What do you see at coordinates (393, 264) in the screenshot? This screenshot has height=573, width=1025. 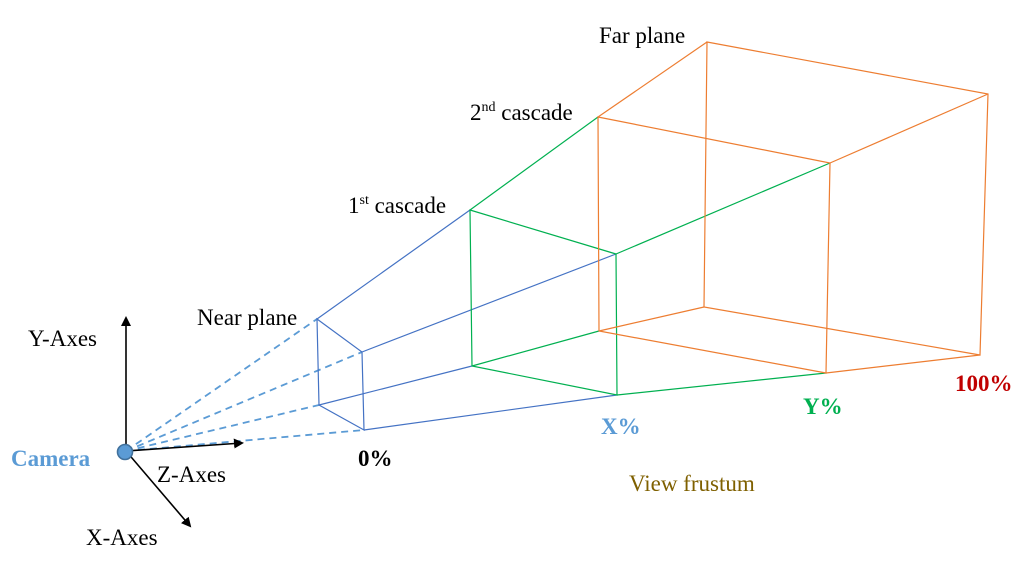 I see `first-cascade-edge-top-left` at bounding box center [393, 264].